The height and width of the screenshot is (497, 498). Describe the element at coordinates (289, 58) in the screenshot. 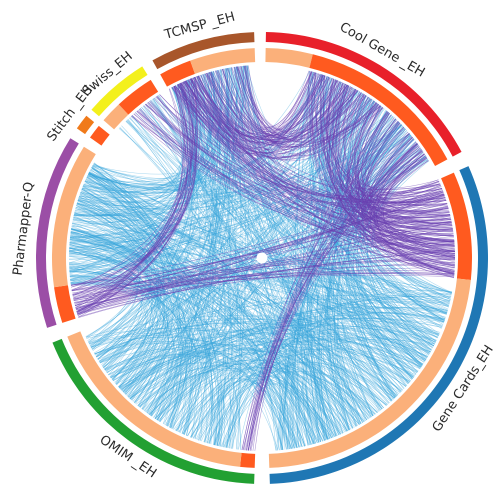

I see `inner-ring-cool-unique` at that location.